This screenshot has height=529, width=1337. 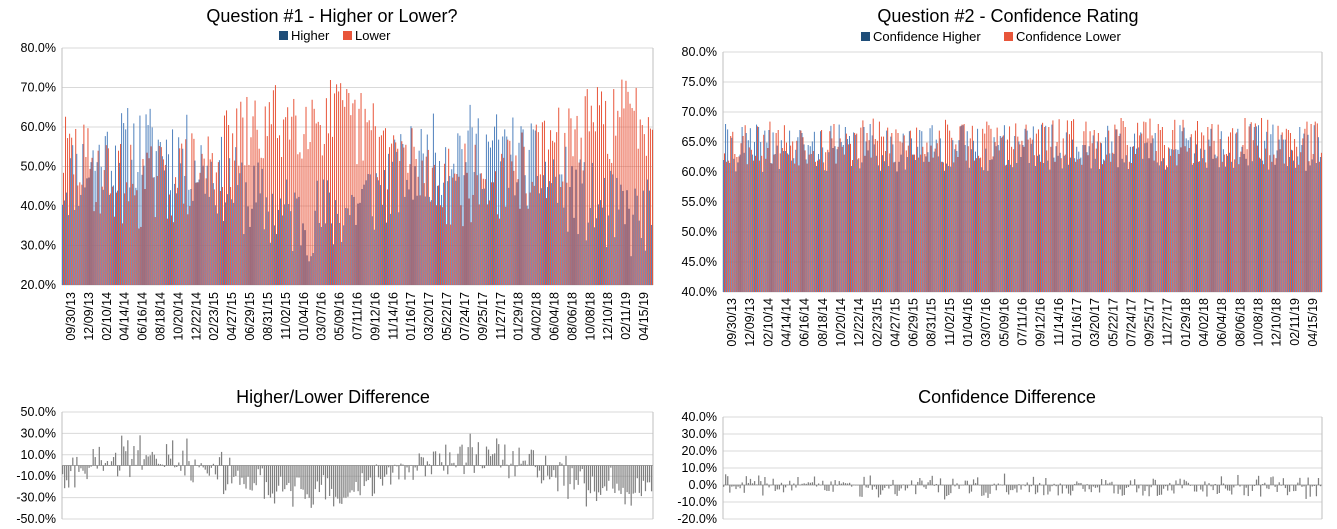 I want to click on x-tick-label: 06/04/18, so click(x=1222, y=322).